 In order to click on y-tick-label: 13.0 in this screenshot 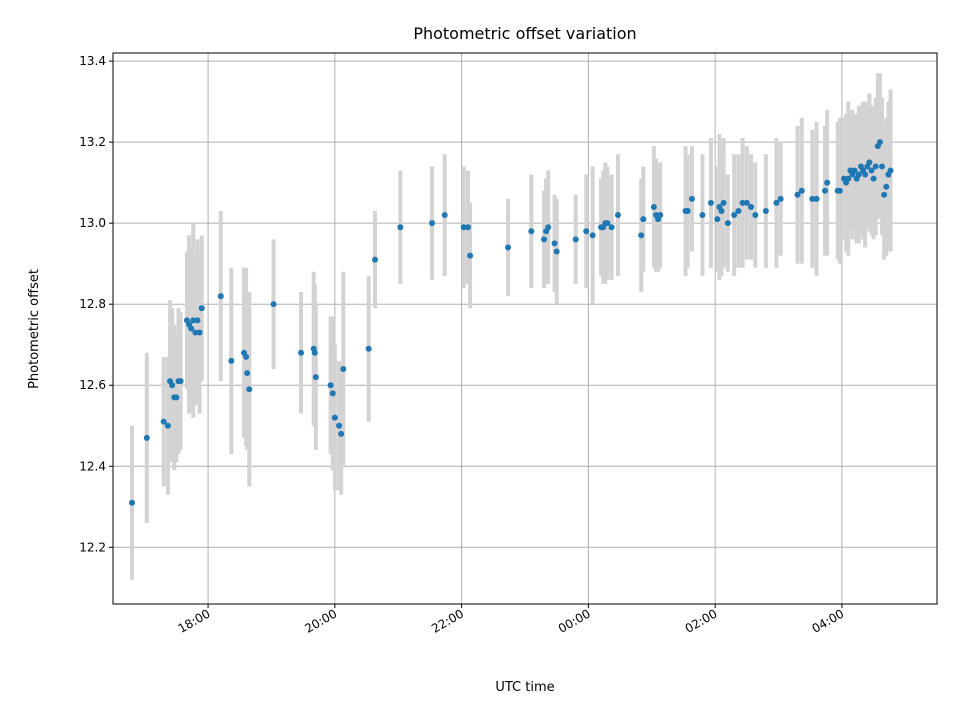, I will do `click(92, 223)`.